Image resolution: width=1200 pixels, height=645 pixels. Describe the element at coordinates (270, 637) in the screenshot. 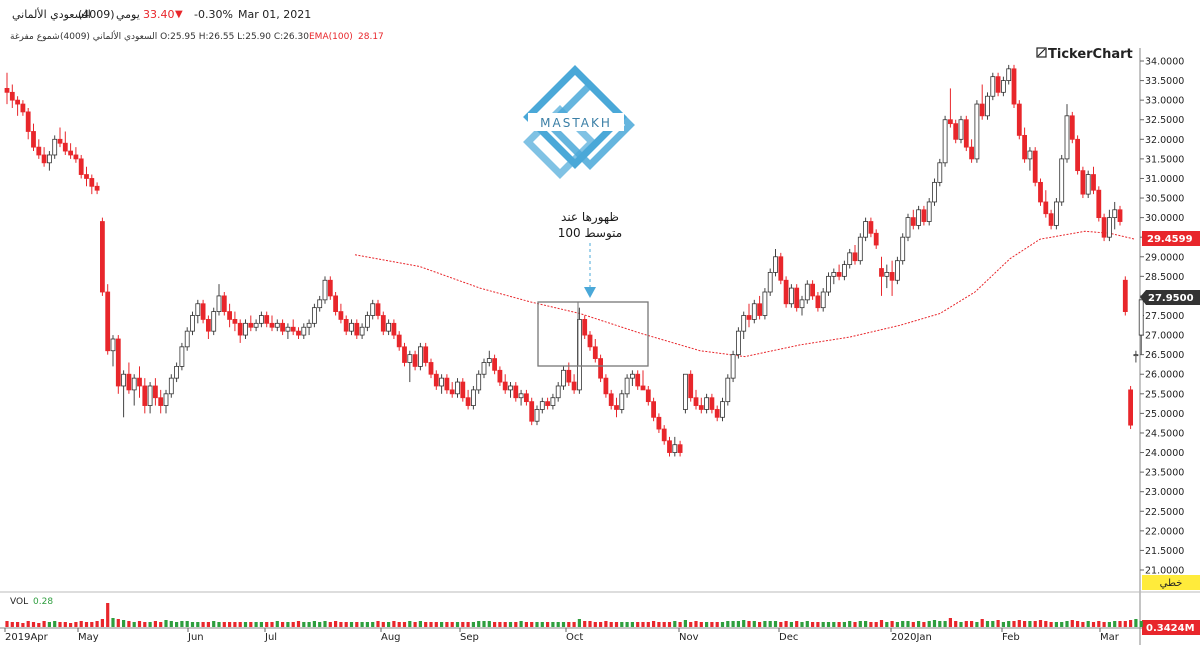

I see `time-tick-label: Jul` at that location.